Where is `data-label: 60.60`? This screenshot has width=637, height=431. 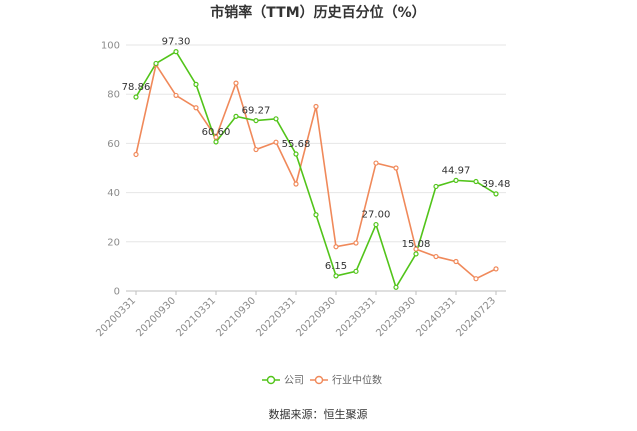 data-label: 60.60 is located at coordinates (216, 132).